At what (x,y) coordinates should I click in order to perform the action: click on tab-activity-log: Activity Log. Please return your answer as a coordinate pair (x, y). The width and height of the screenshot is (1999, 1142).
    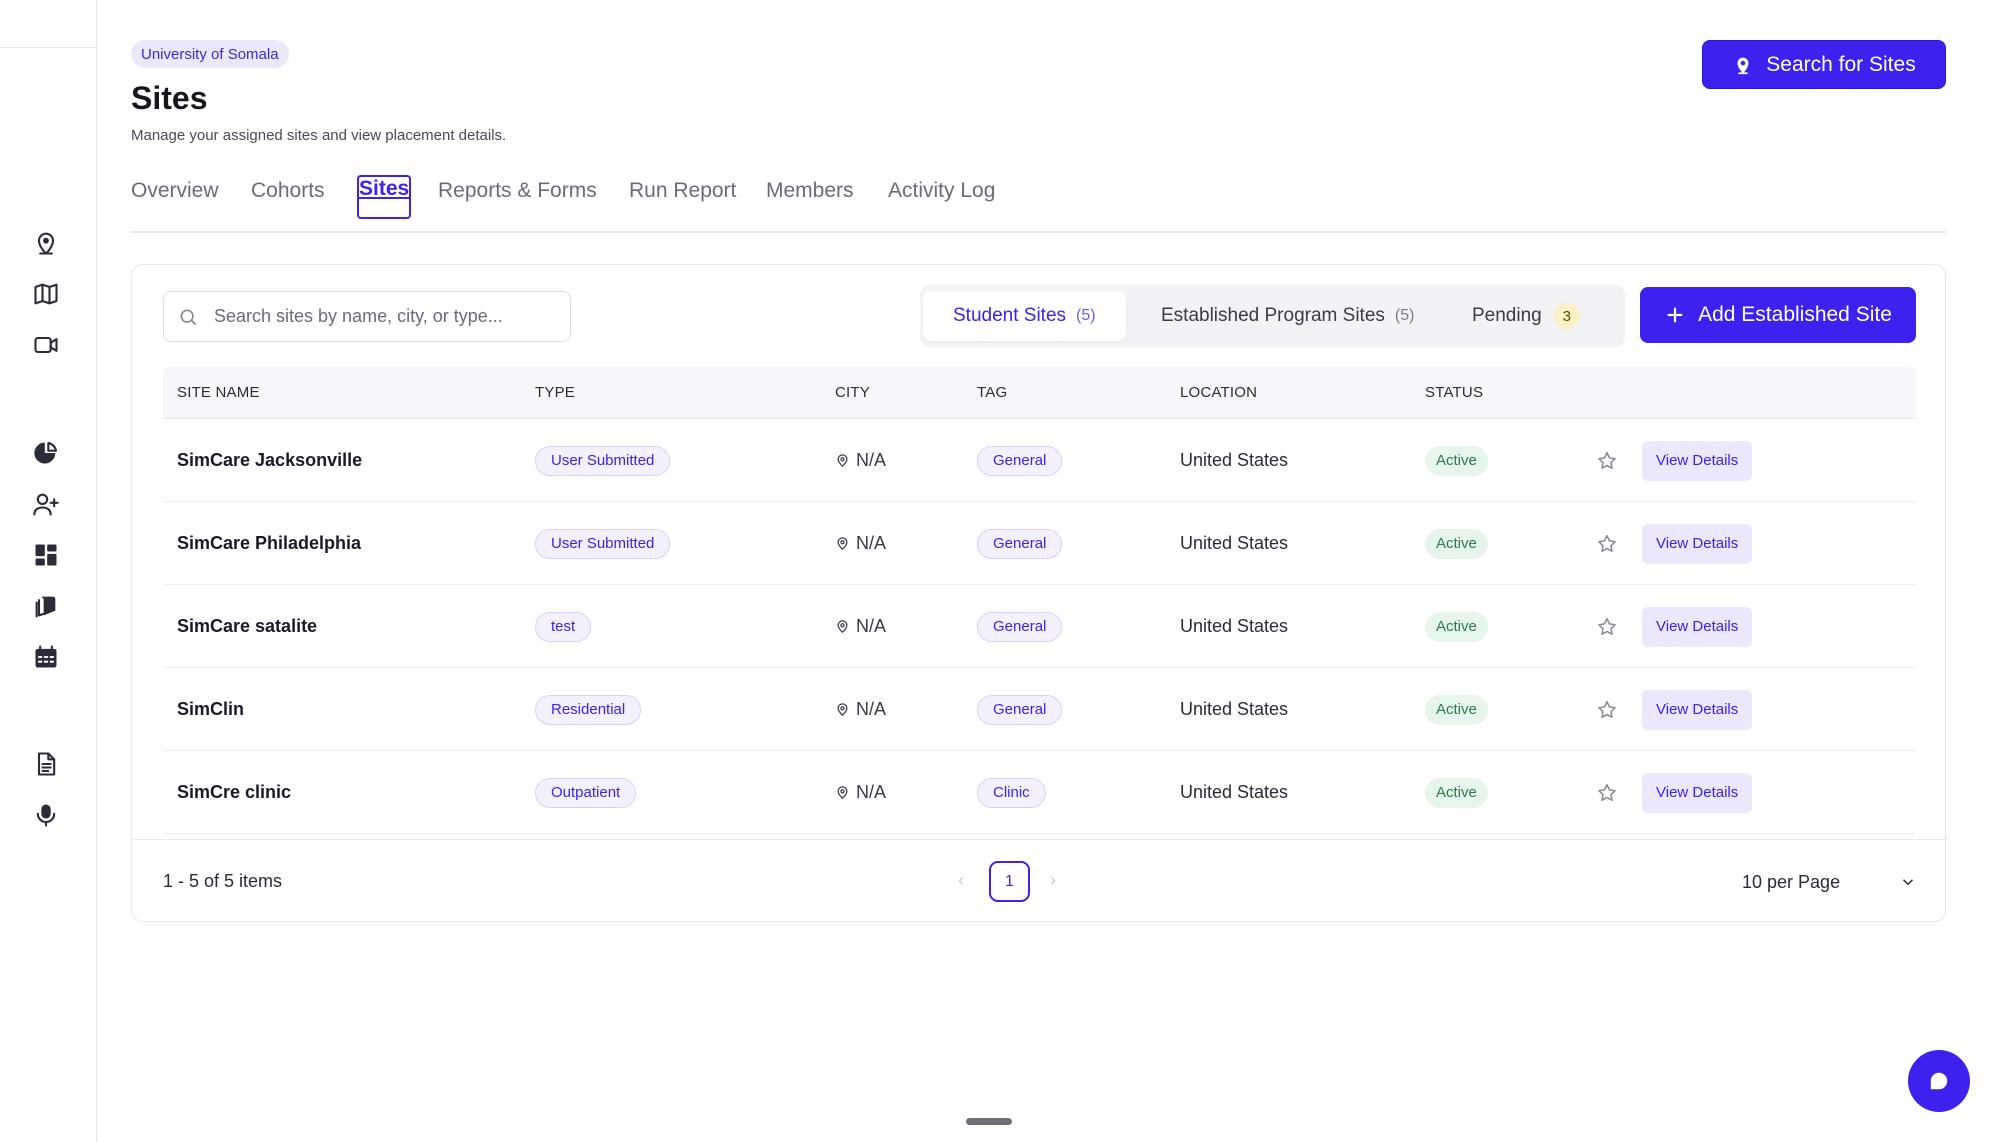
    Looking at the image, I should click on (942, 190).